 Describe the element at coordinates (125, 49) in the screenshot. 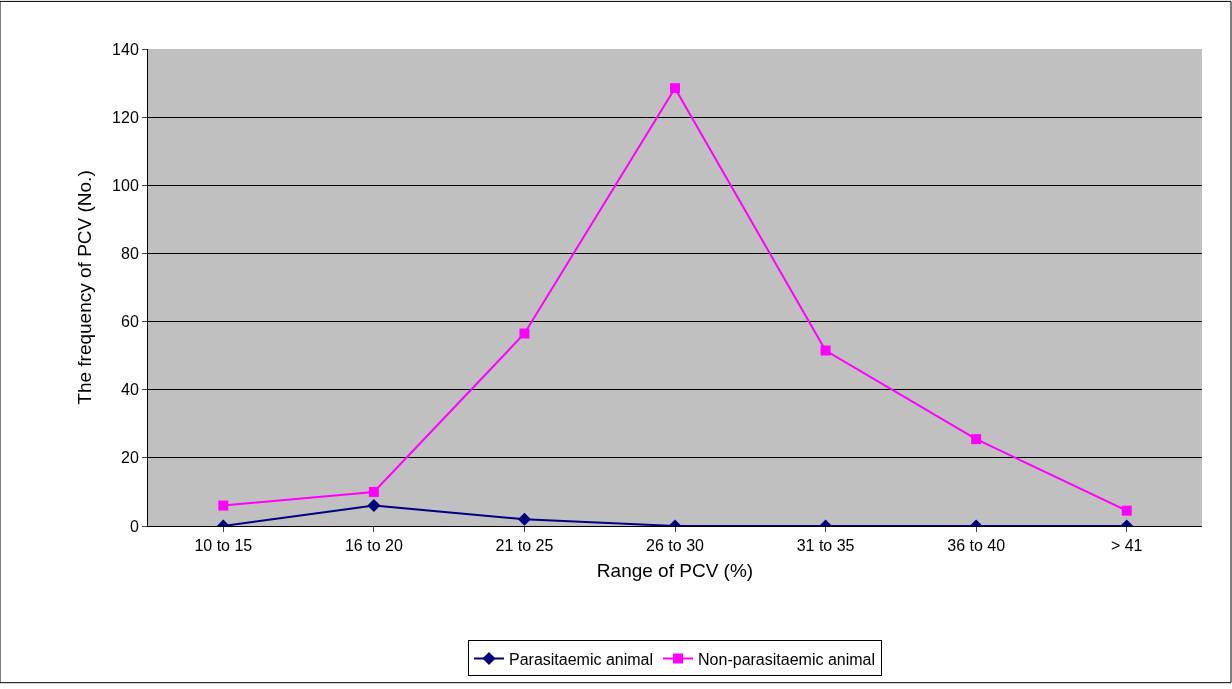

I see `y-tick-label: 140` at that location.